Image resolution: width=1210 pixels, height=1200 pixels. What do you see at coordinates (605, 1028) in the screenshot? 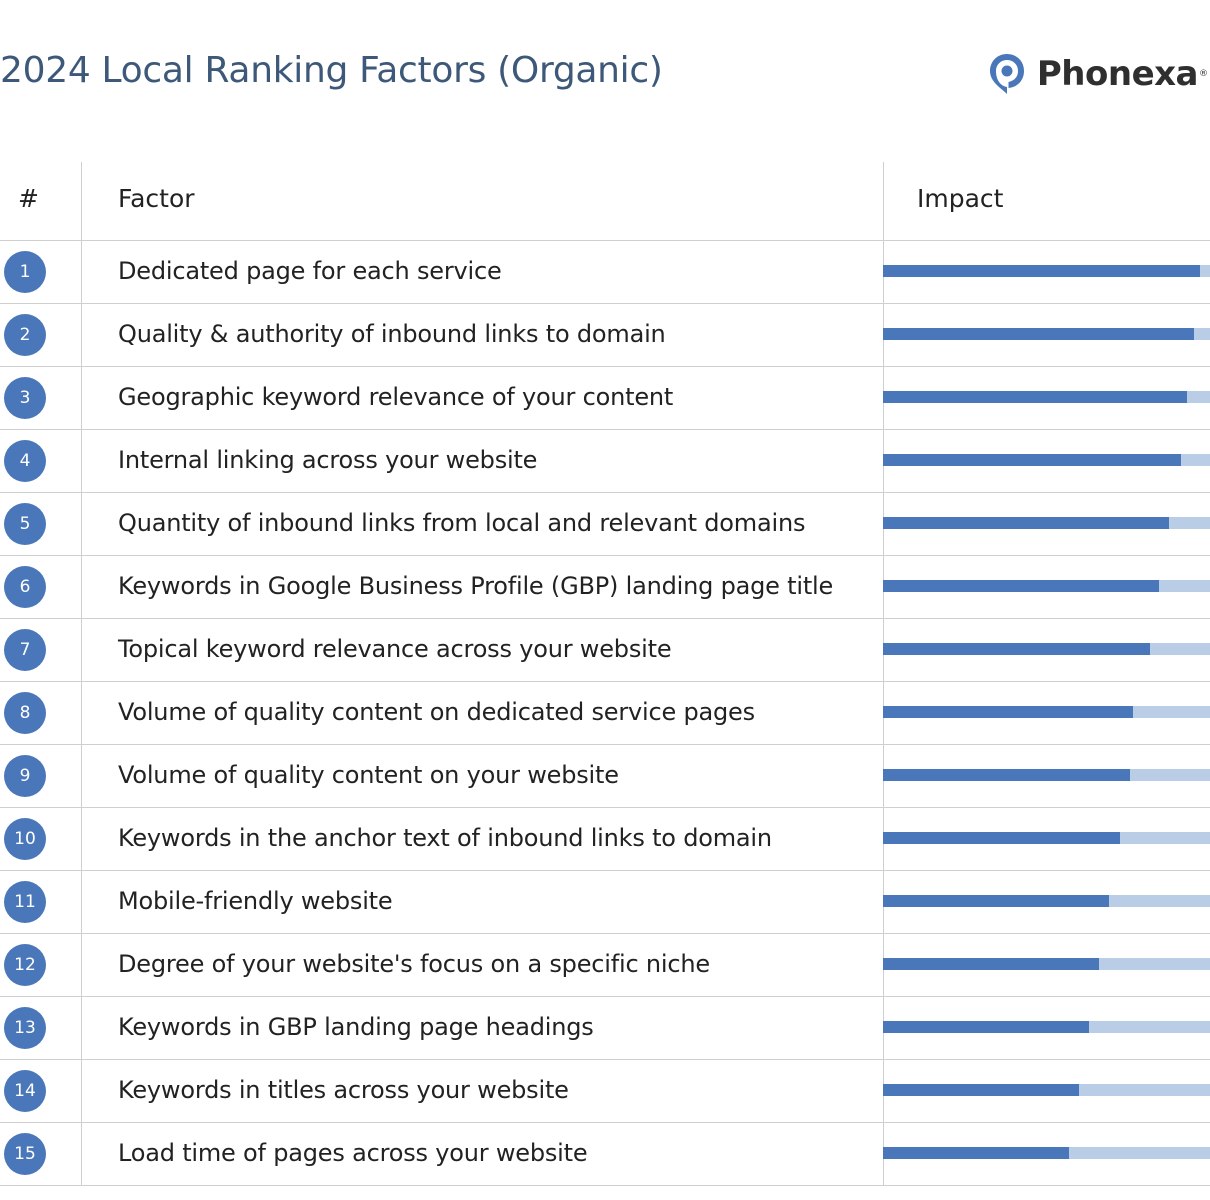
I see `table-row: 13 Keywords in GBP landing page headings` at bounding box center [605, 1028].